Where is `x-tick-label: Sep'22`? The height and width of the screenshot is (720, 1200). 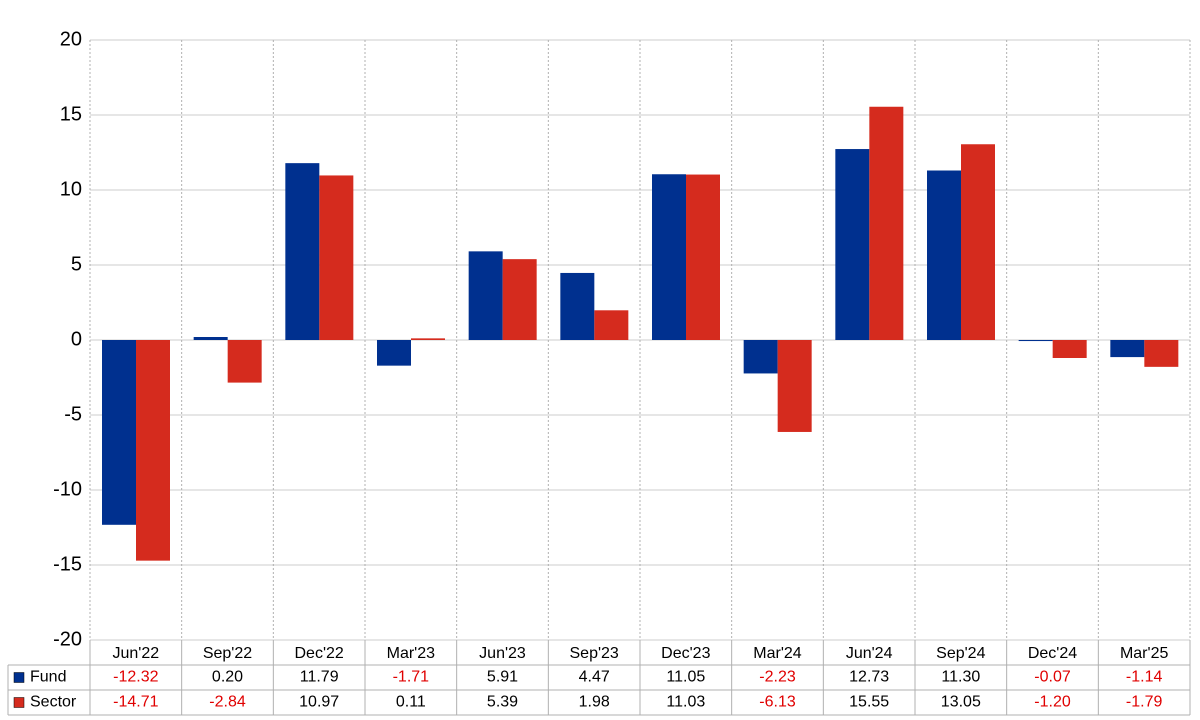 x-tick-label: Sep'22 is located at coordinates (227, 653).